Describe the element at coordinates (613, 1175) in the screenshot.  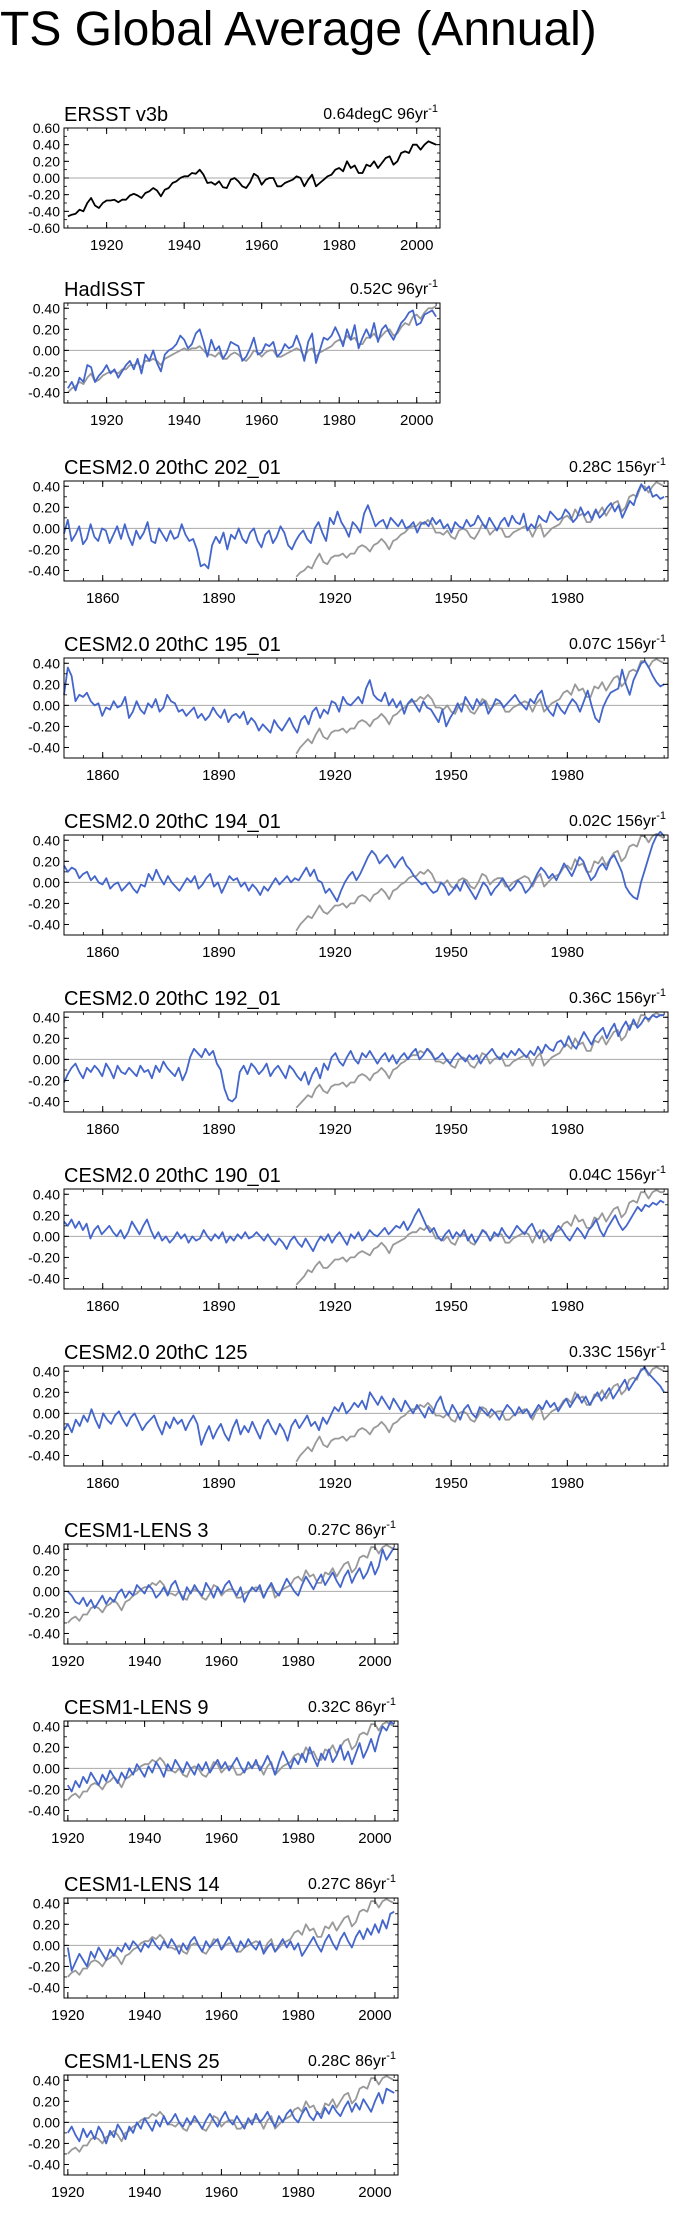
I see `trend-value: 0.04C 156yr` at that location.